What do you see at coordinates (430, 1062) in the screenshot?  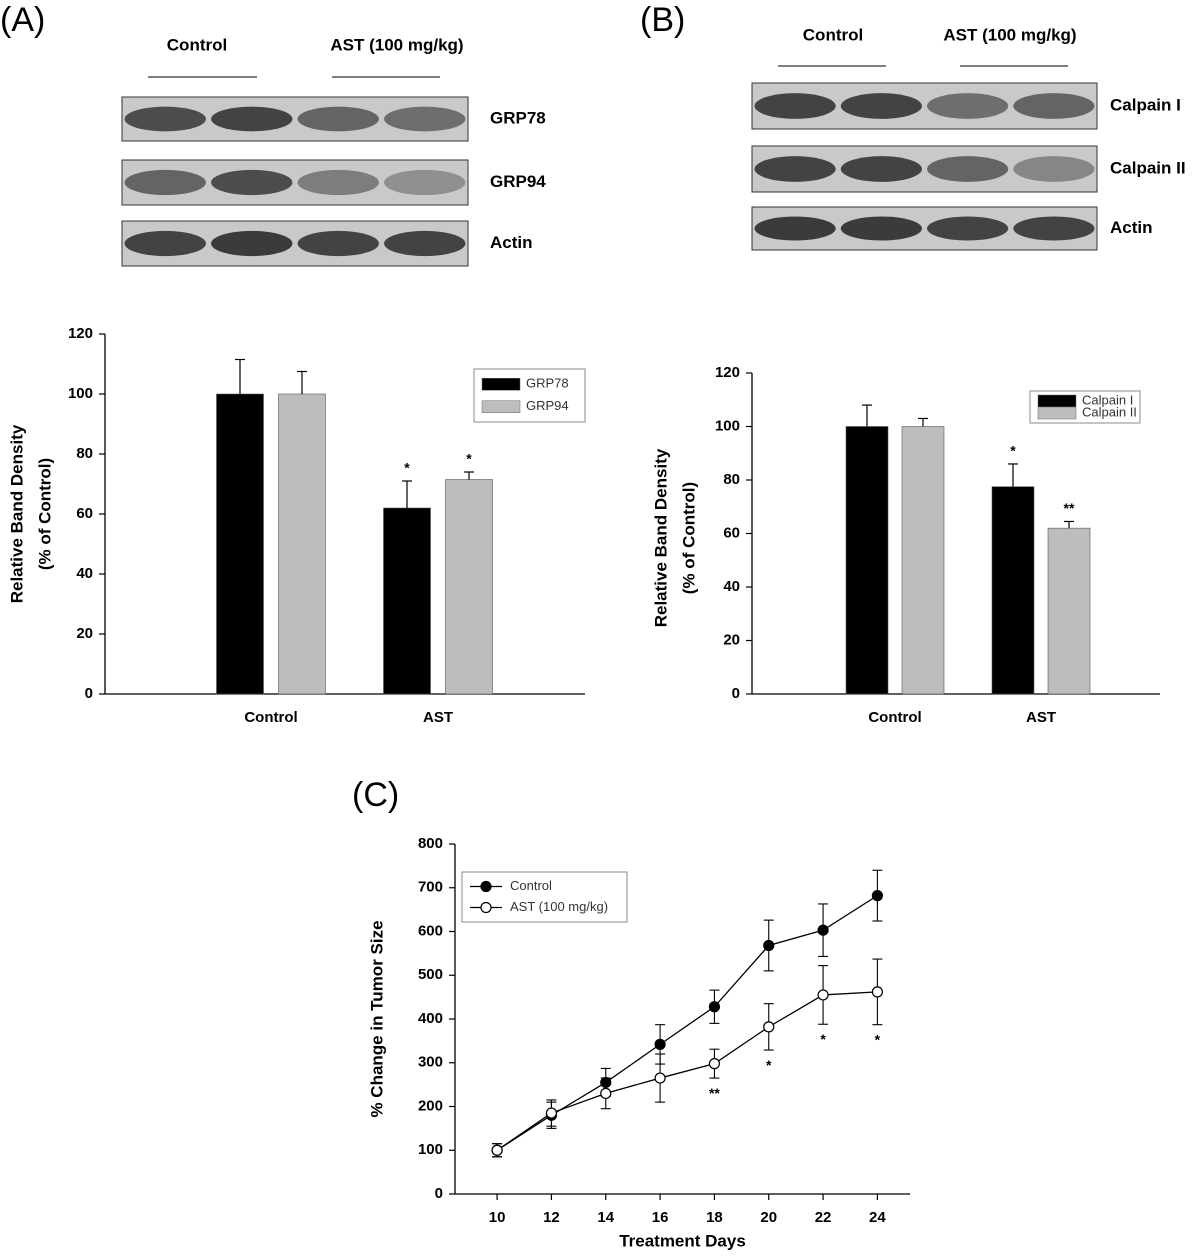 I see `y-tick-label: 300` at bounding box center [430, 1062].